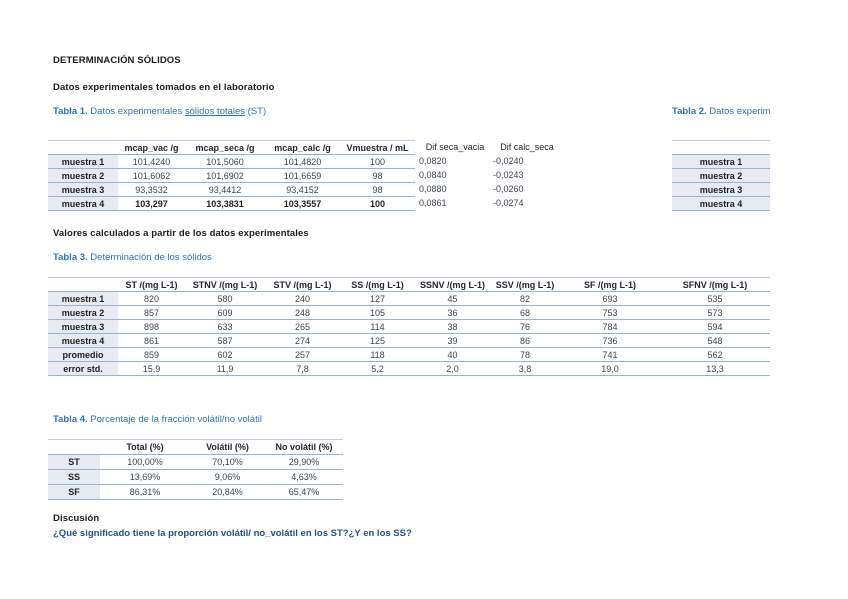 The height and width of the screenshot is (599, 848). Describe the element at coordinates (151, 298) in the screenshot. I see `value-cell: 820` at that location.